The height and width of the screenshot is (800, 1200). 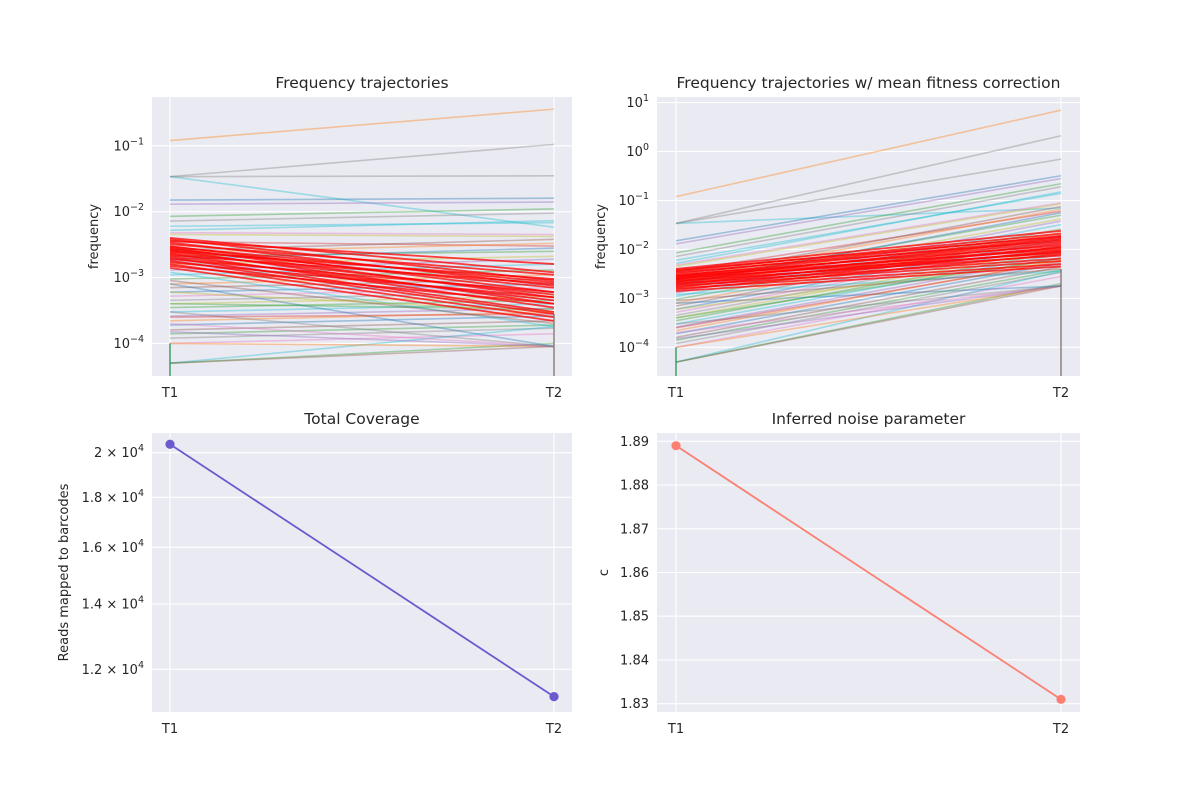 I want to click on panel-title: Inferred noise parameter, so click(x=869, y=419).